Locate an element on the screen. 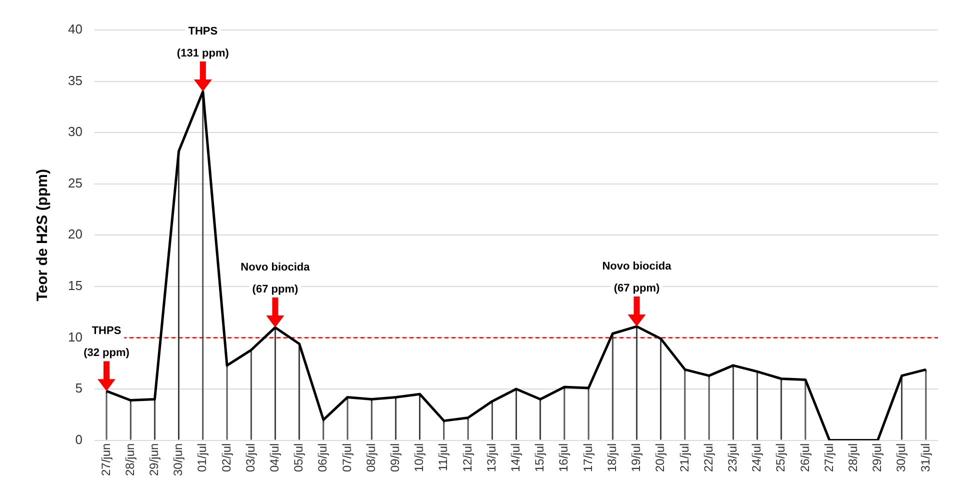 The image size is (963, 481). x-tick-label: 13/jul is located at coordinates (491, 457).